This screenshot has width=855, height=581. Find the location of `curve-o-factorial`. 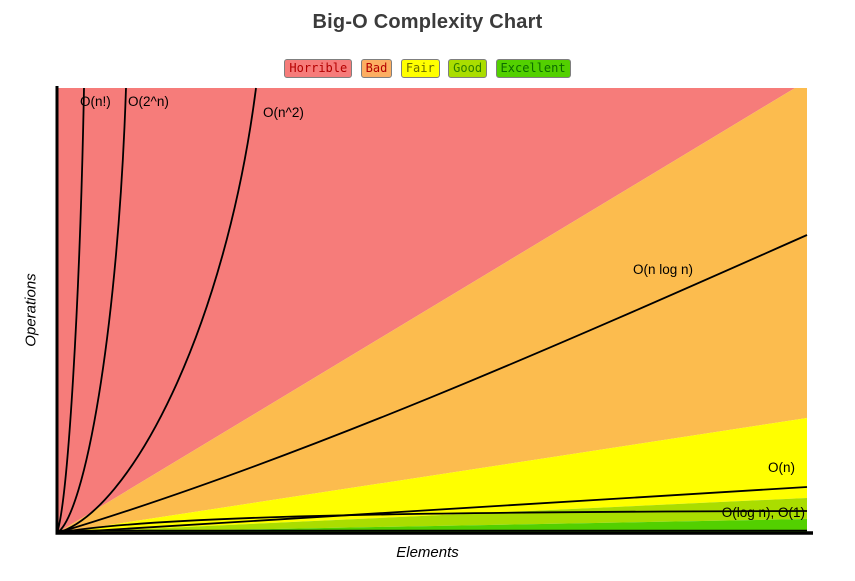

curve-o-factorial is located at coordinates (70, 310).